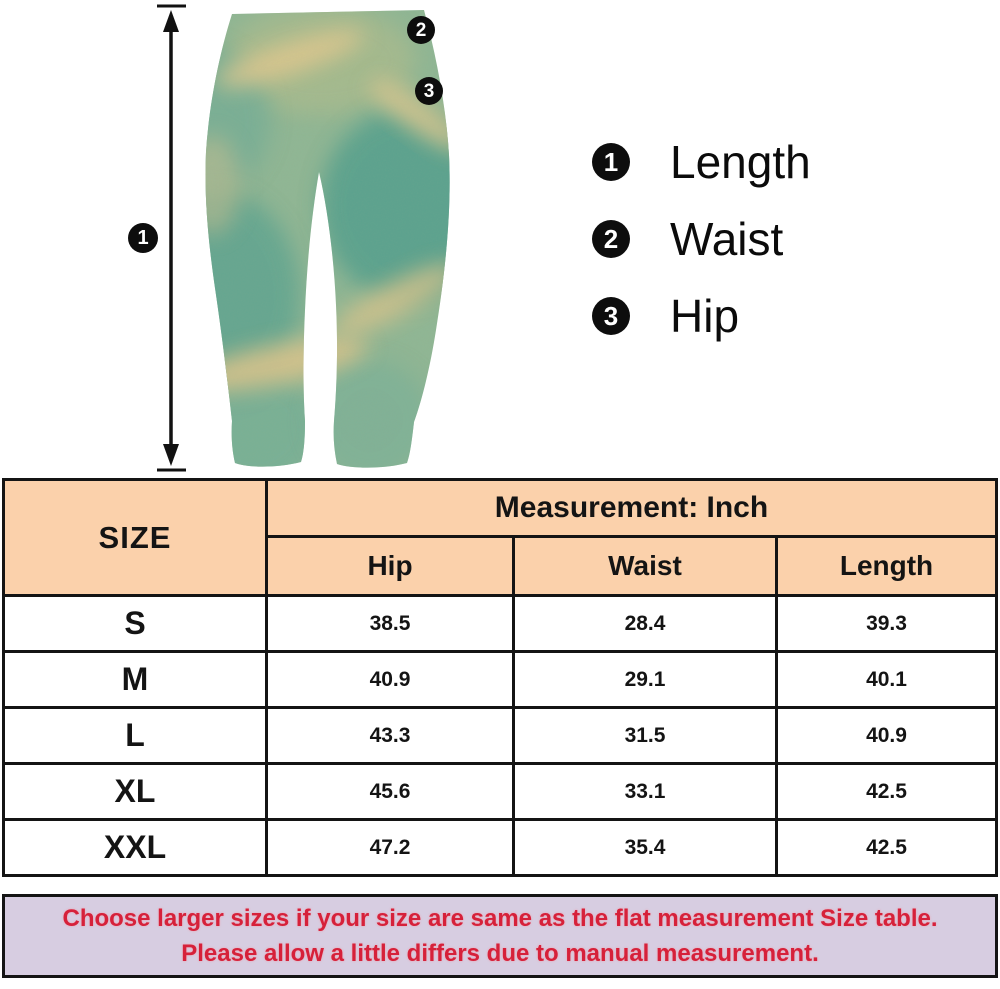  I want to click on hip-cell: 47.2, so click(390, 847).